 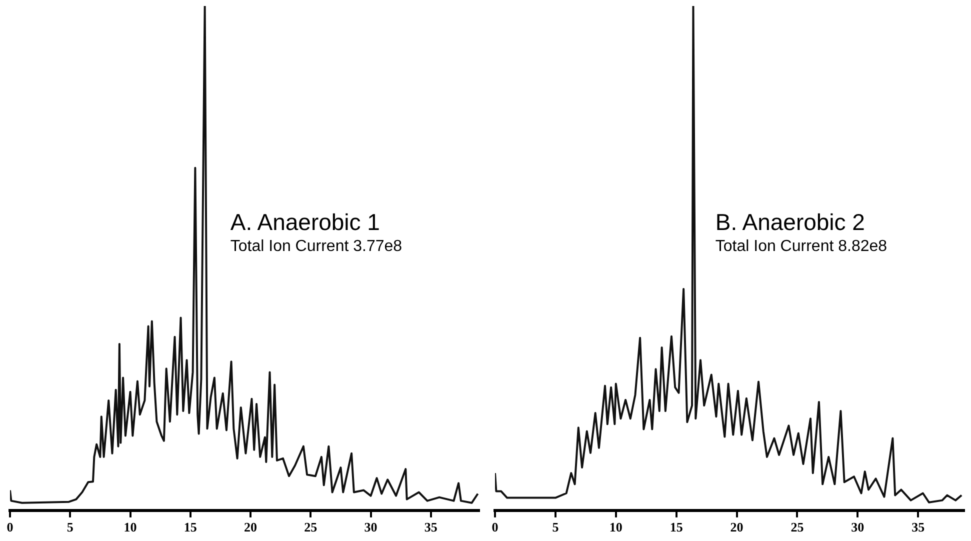 I want to click on text: B. Anaerobic 2, so click(x=790, y=222).